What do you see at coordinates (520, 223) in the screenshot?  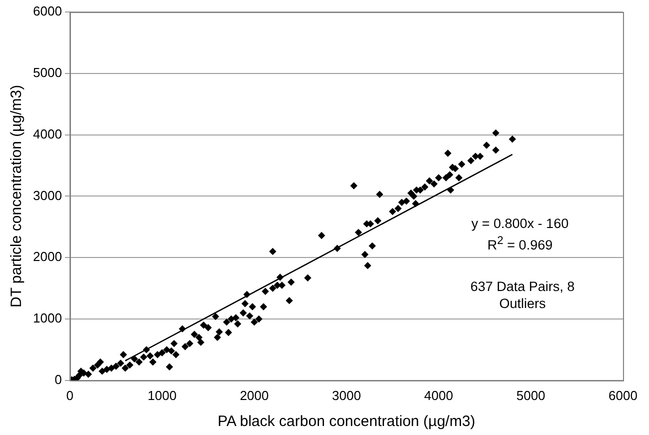 I see `annotation: y = 0.800x - 160` at bounding box center [520, 223].